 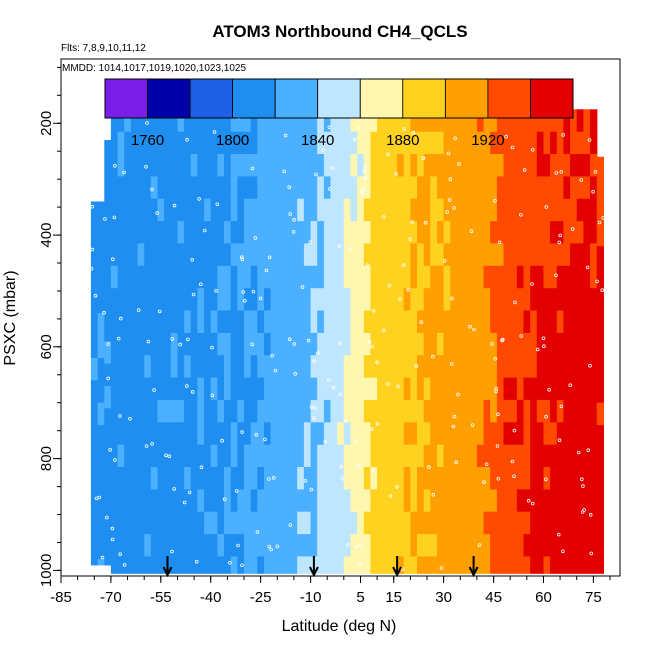 What do you see at coordinates (543, 597) in the screenshot?
I see `x-tick-label: 60` at bounding box center [543, 597].